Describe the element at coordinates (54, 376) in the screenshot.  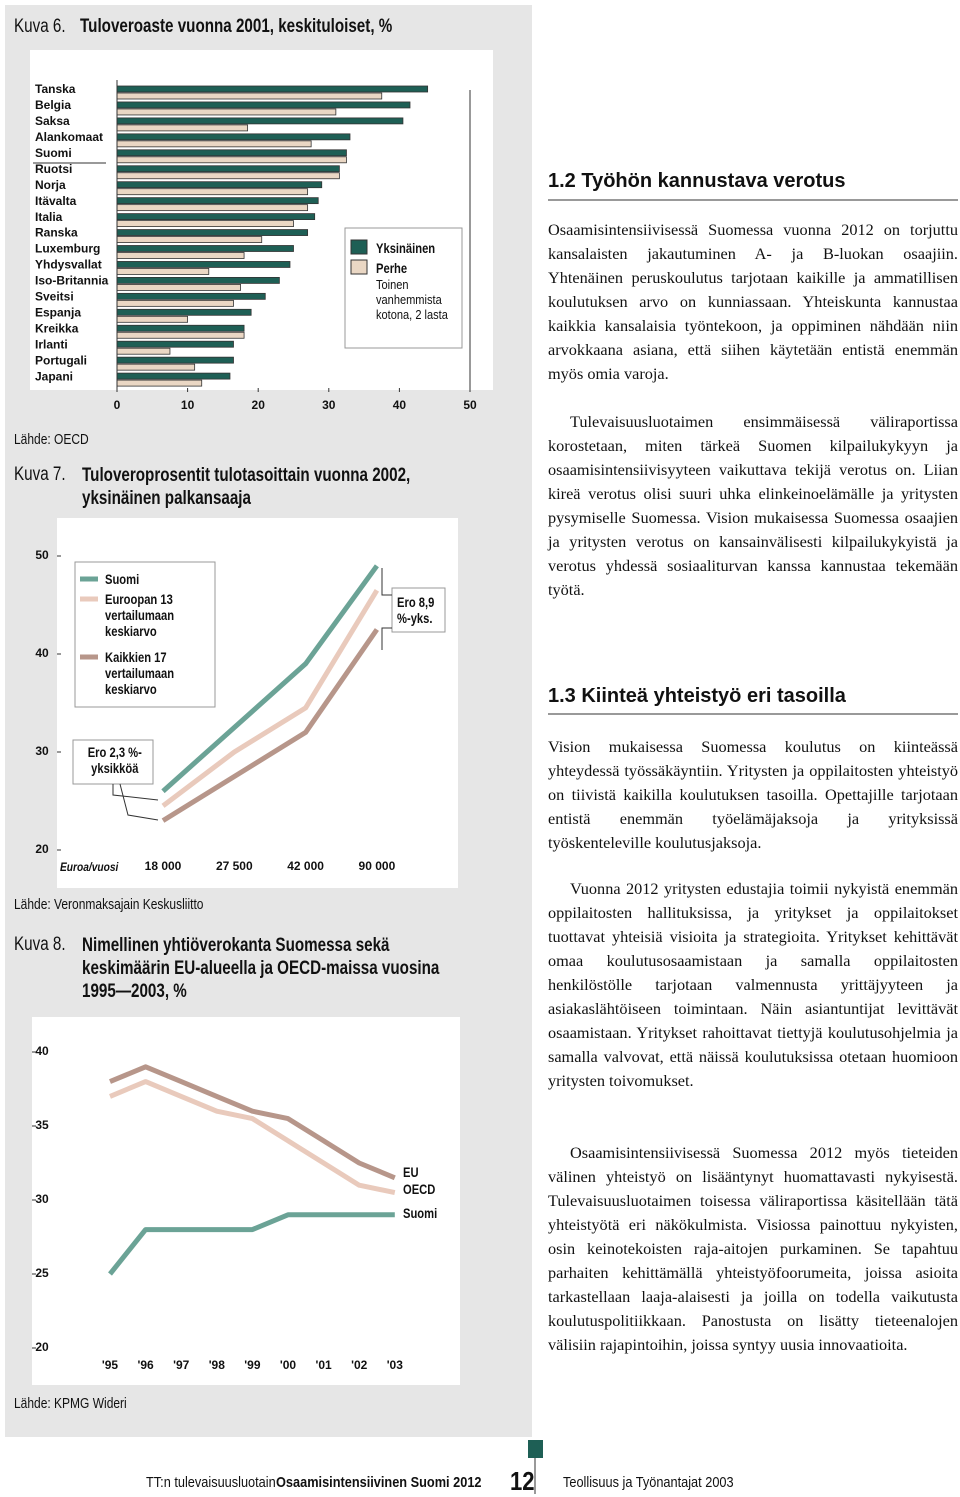
I see `category-label: Japani` at that location.